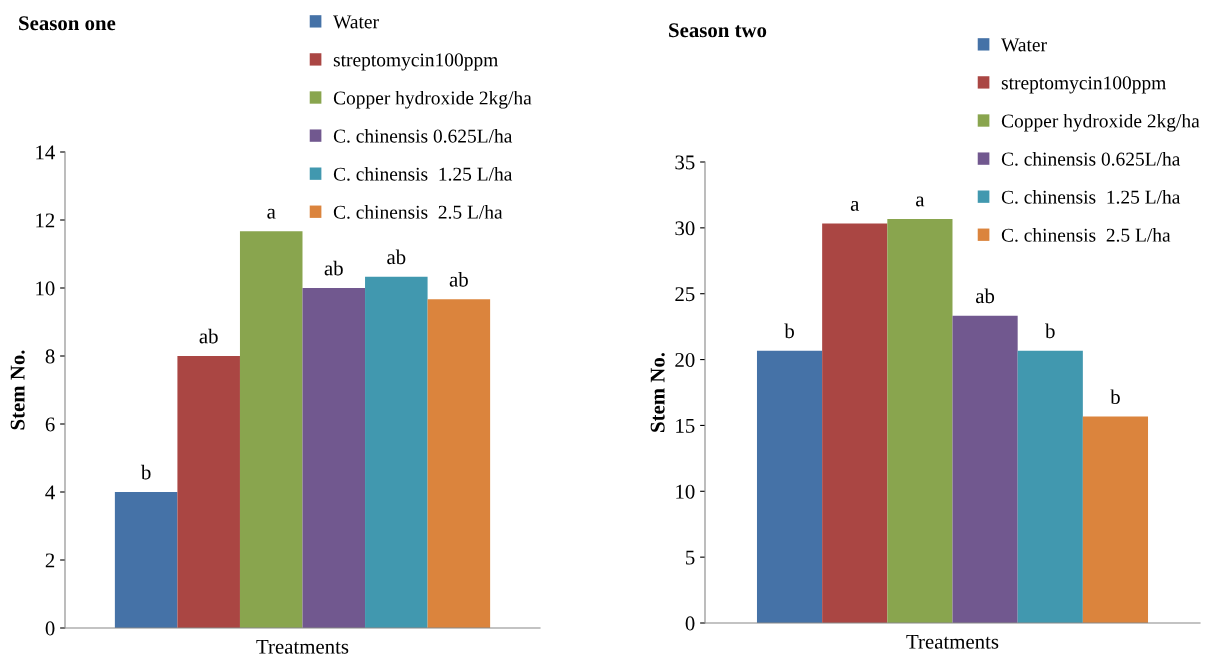 Image resolution: width=1216 pixels, height=659 pixels. Describe the element at coordinates (685, 425) in the screenshot. I see `y-tick-label: 15` at that location.